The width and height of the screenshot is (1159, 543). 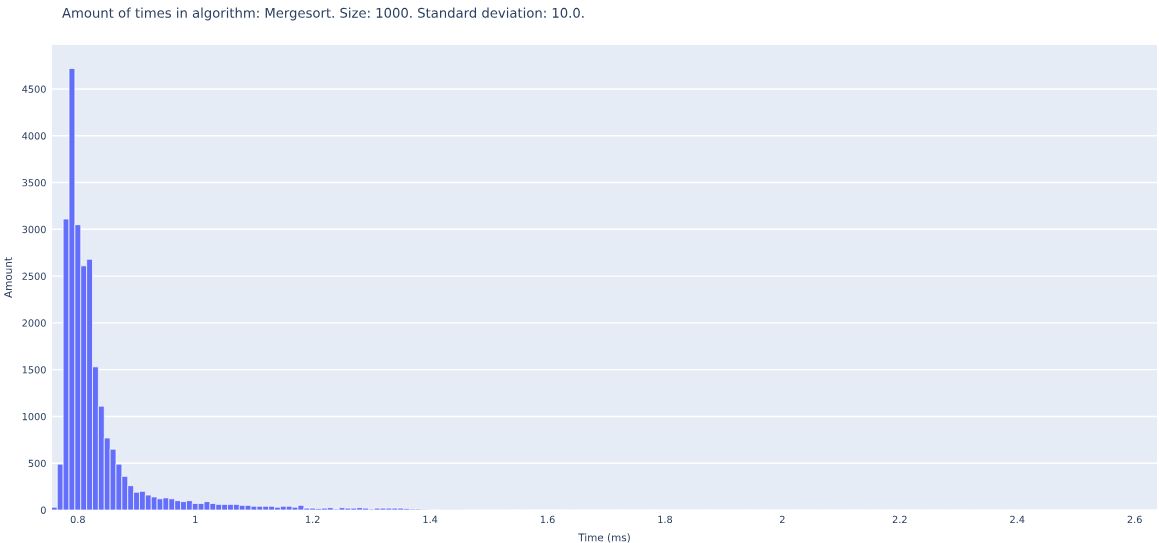 What do you see at coordinates (37, 463) in the screenshot?
I see `y-tick-label: 500` at bounding box center [37, 463].